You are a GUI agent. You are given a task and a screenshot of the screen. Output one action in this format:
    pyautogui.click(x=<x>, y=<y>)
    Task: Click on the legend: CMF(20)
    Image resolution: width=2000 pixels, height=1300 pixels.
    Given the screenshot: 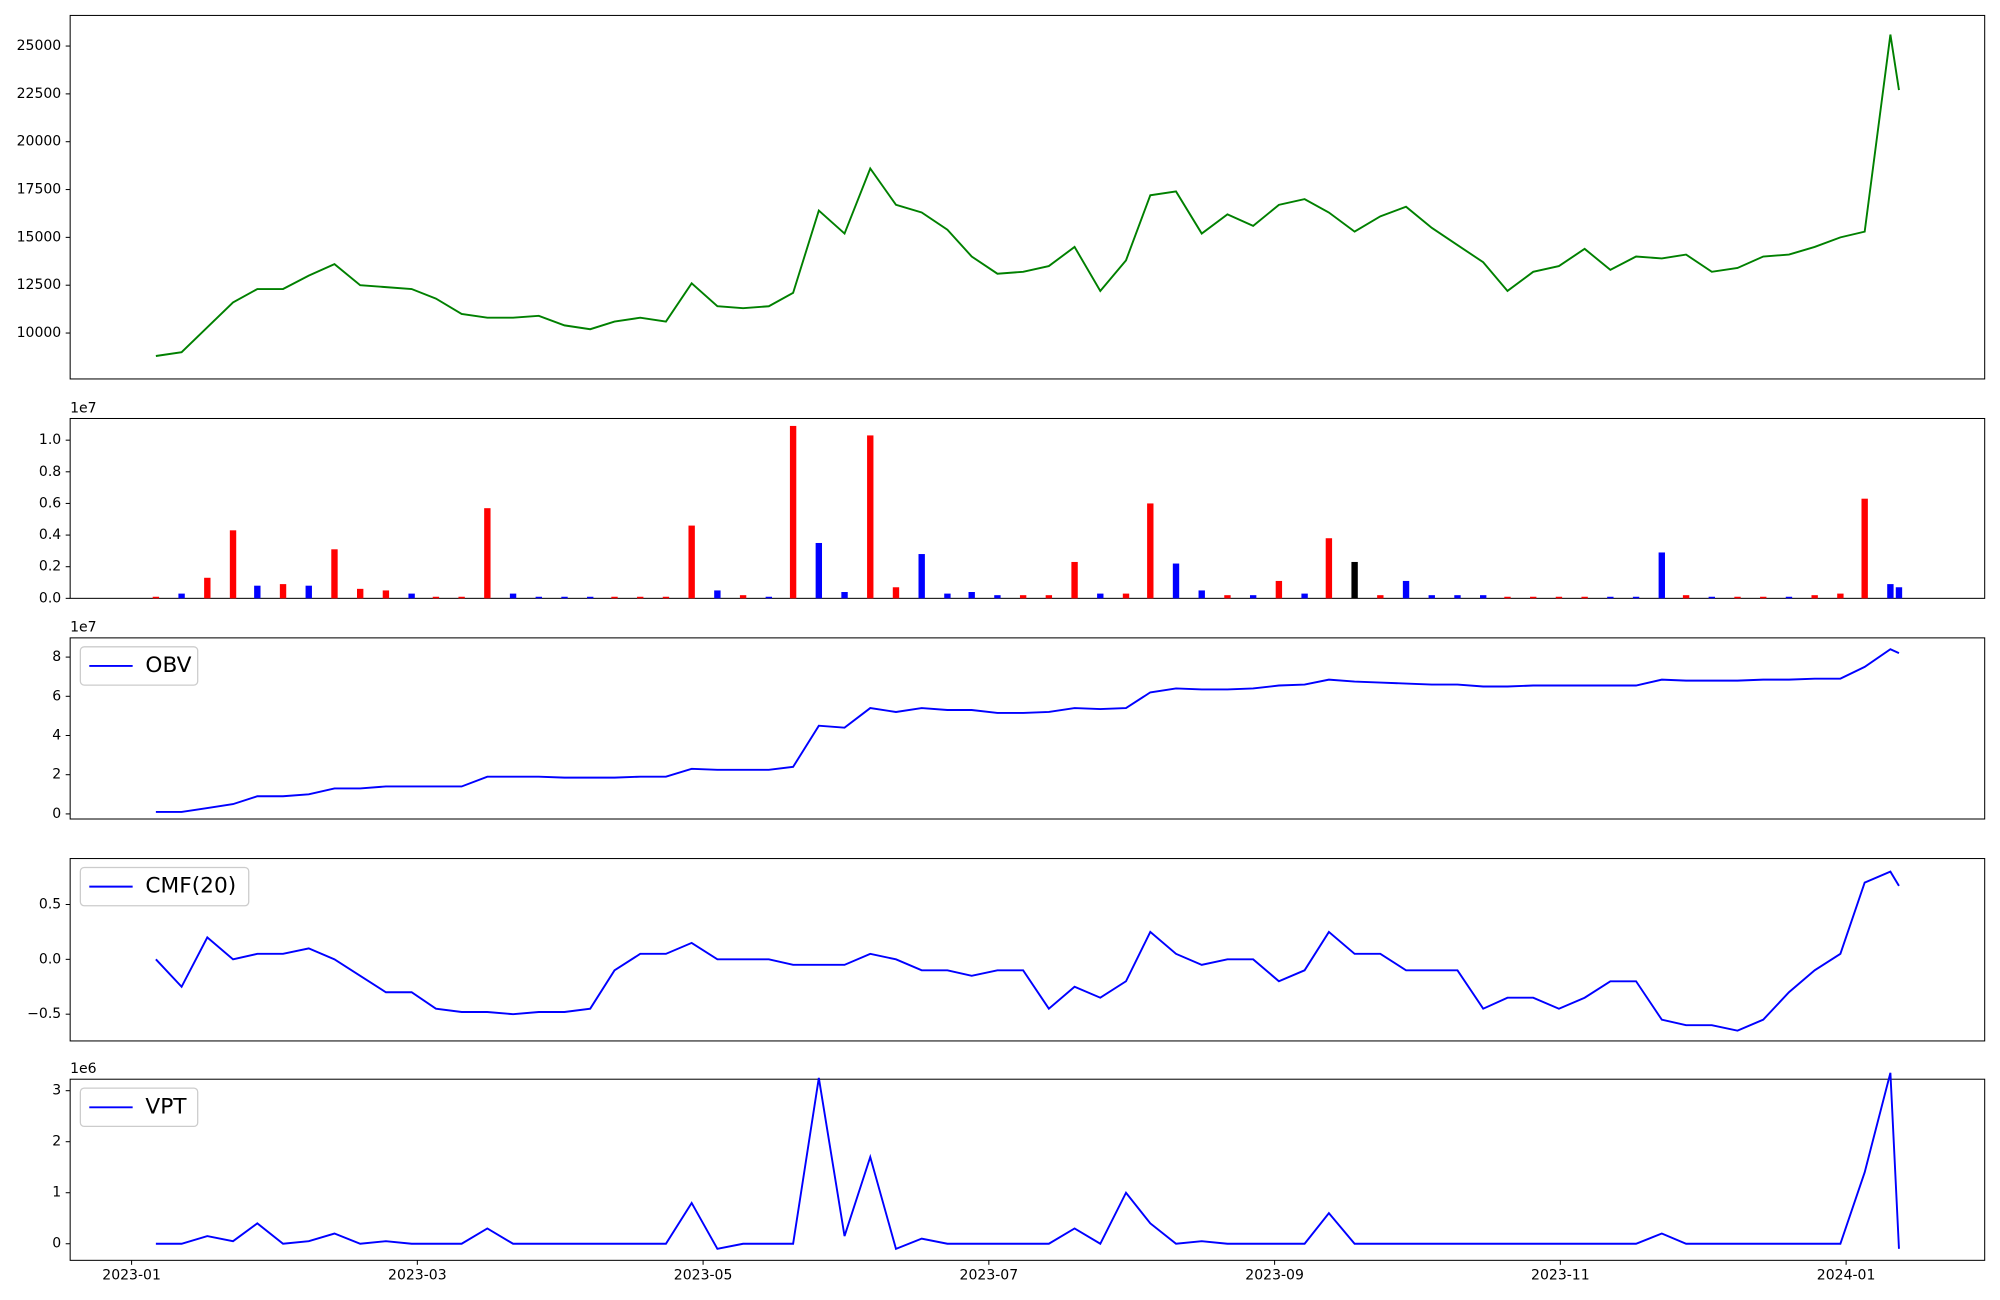 What is the action you would take?
    pyautogui.click(x=164, y=886)
    